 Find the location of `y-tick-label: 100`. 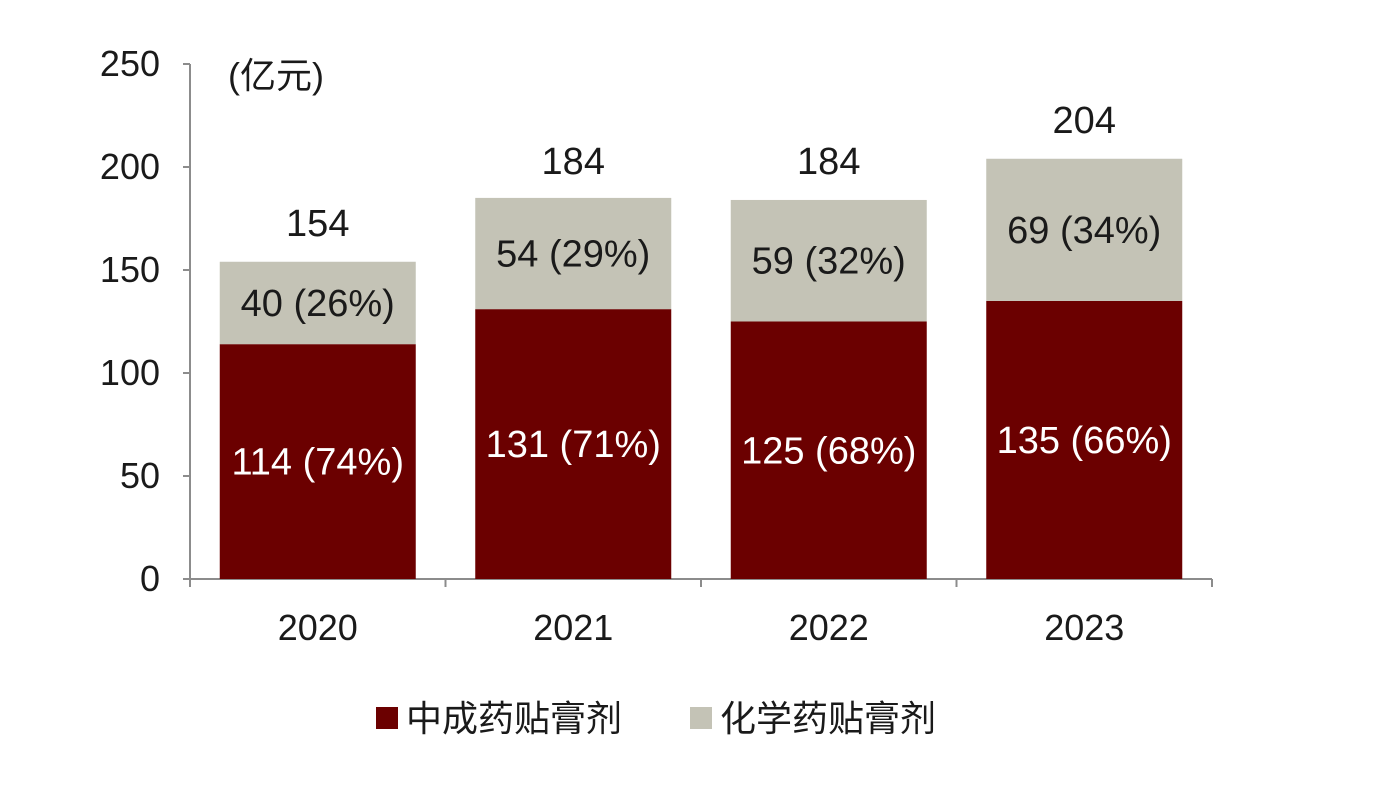

y-tick-label: 100 is located at coordinates (130, 372).